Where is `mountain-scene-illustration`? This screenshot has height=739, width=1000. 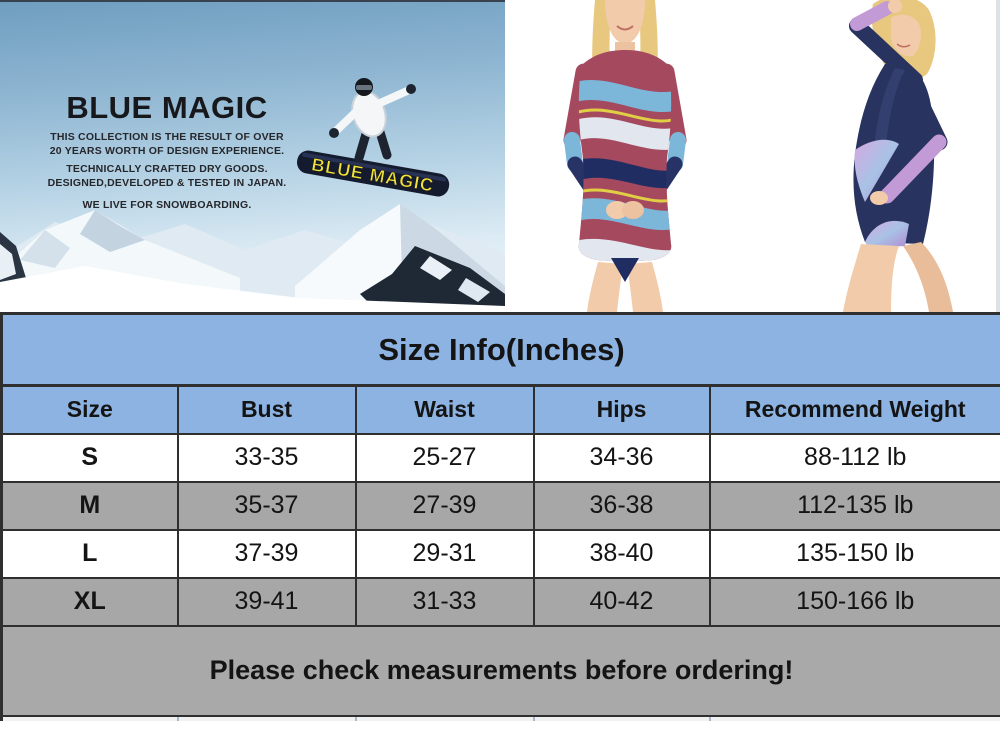
mountain-scene-illustration is located at coordinates (252, 258).